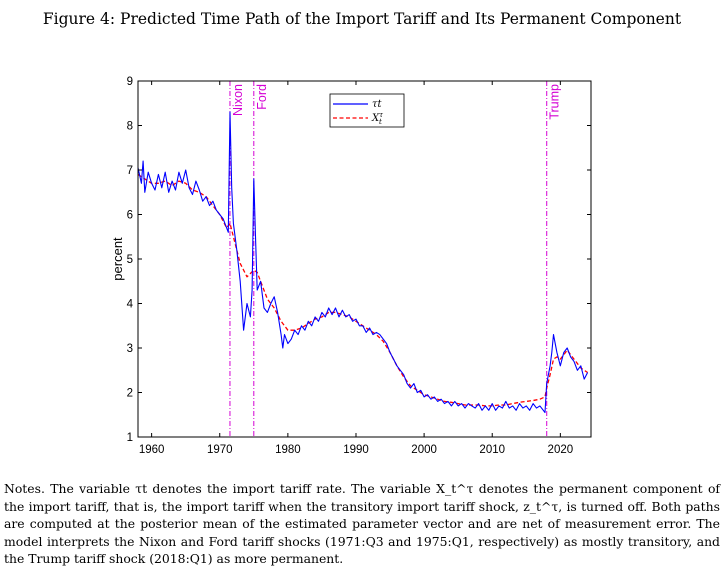 The image size is (724, 577). What do you see at coordinates (152, 450) in the screenshot?
I see `x-tick-label: 1960` at bounding box center [152, 450].